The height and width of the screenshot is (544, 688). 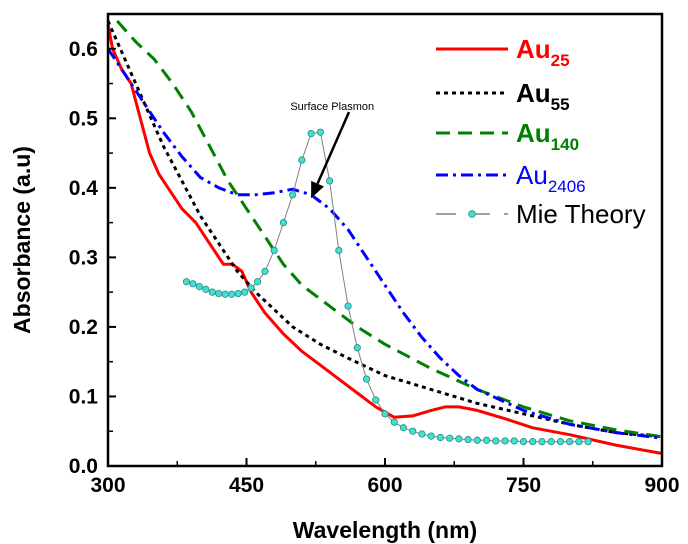 What do you see at coordinates (84, 188) in the screenshot?
I see `y-tick-label: 0.4` at bounding box center [84, 188].